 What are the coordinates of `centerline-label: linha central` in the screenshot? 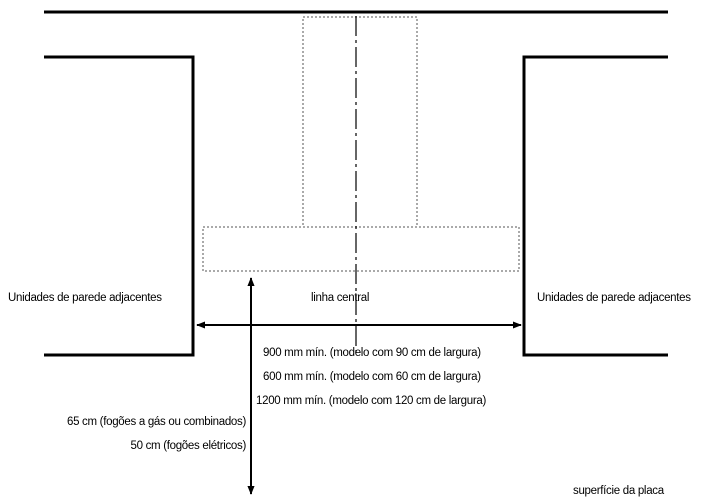 It's located at (340, 298).